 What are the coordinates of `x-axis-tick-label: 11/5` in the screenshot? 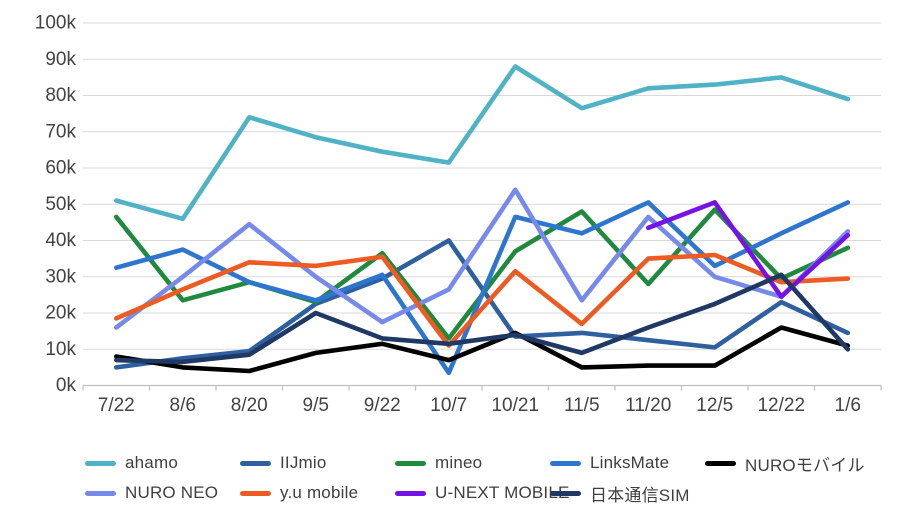 It's located at (582, 405).